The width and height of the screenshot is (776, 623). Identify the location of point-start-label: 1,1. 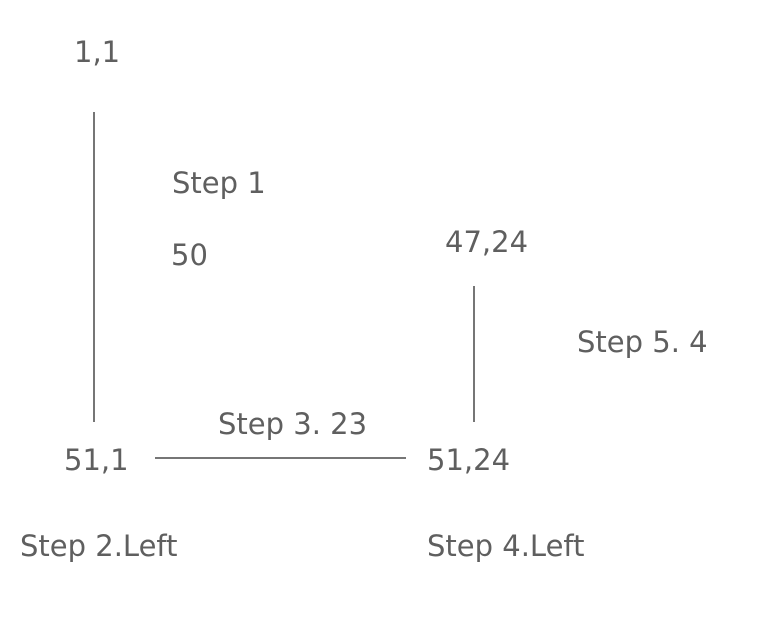
(97, 52).